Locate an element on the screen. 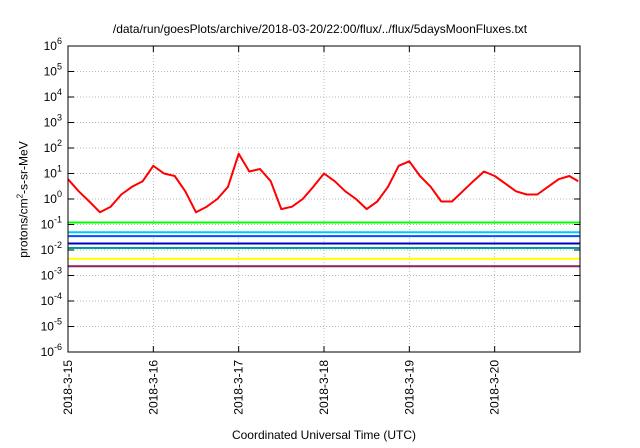 Image resolution: width=640 pixels, height=448 pixels. y-tick-exponent: 6 is located at coordinates (59, 41).